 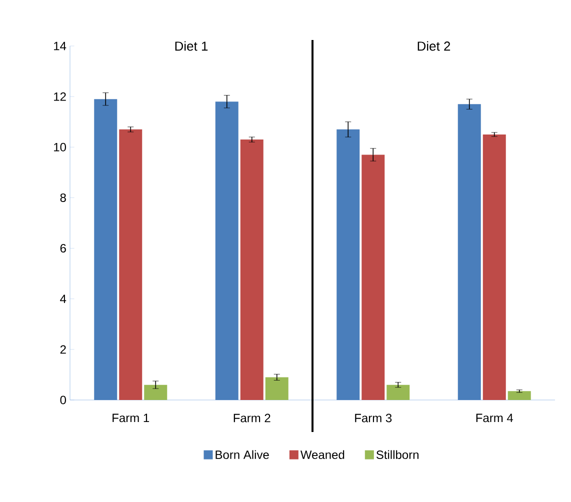 I want to click on legend-label: Stillborn, so click(x=397, y=455).